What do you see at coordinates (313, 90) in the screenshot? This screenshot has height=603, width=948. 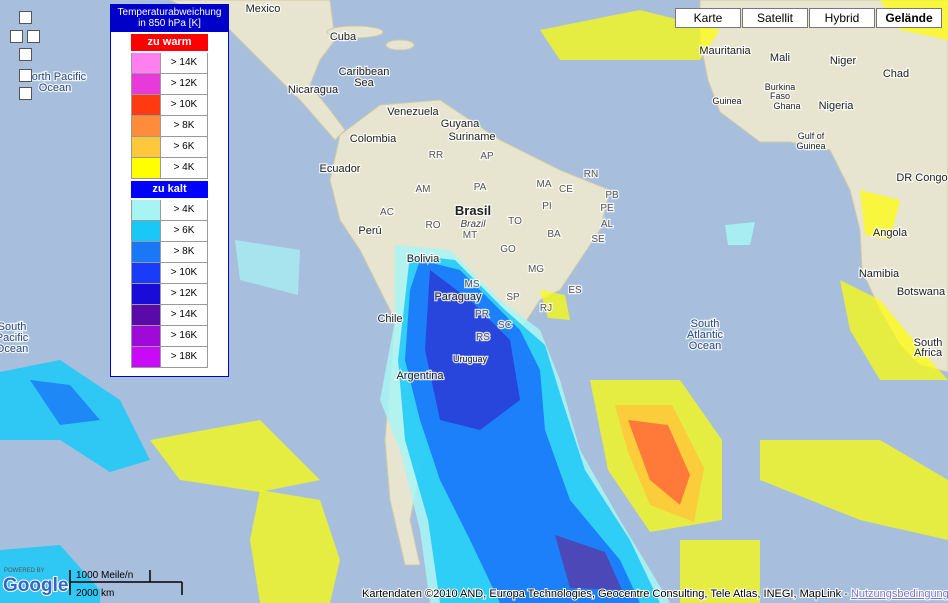 I see `map-label: Nicaragua` at bounding box center [313, 90].